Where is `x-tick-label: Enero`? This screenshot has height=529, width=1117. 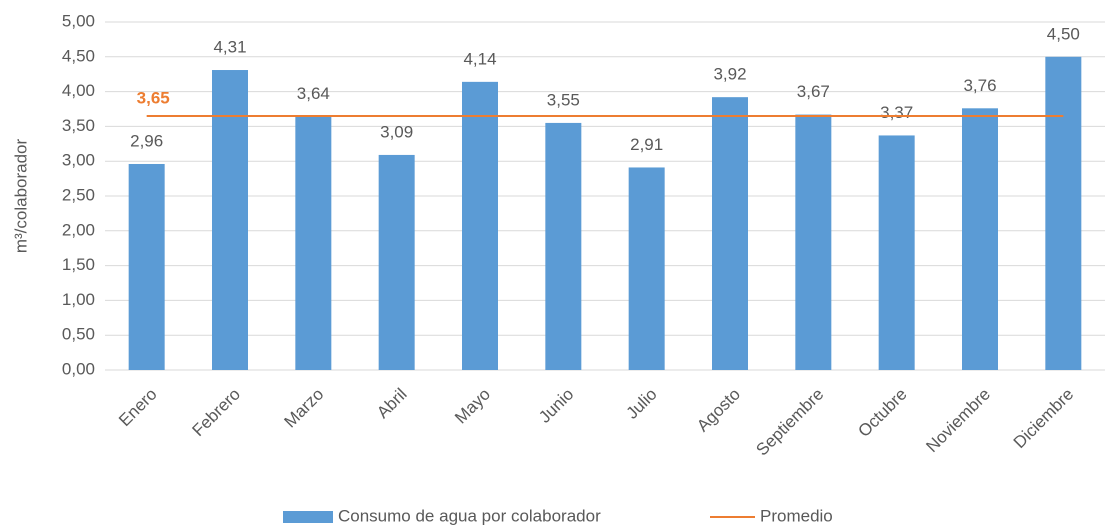 x-tick-label: Enero is located at coordinates (138, 408).